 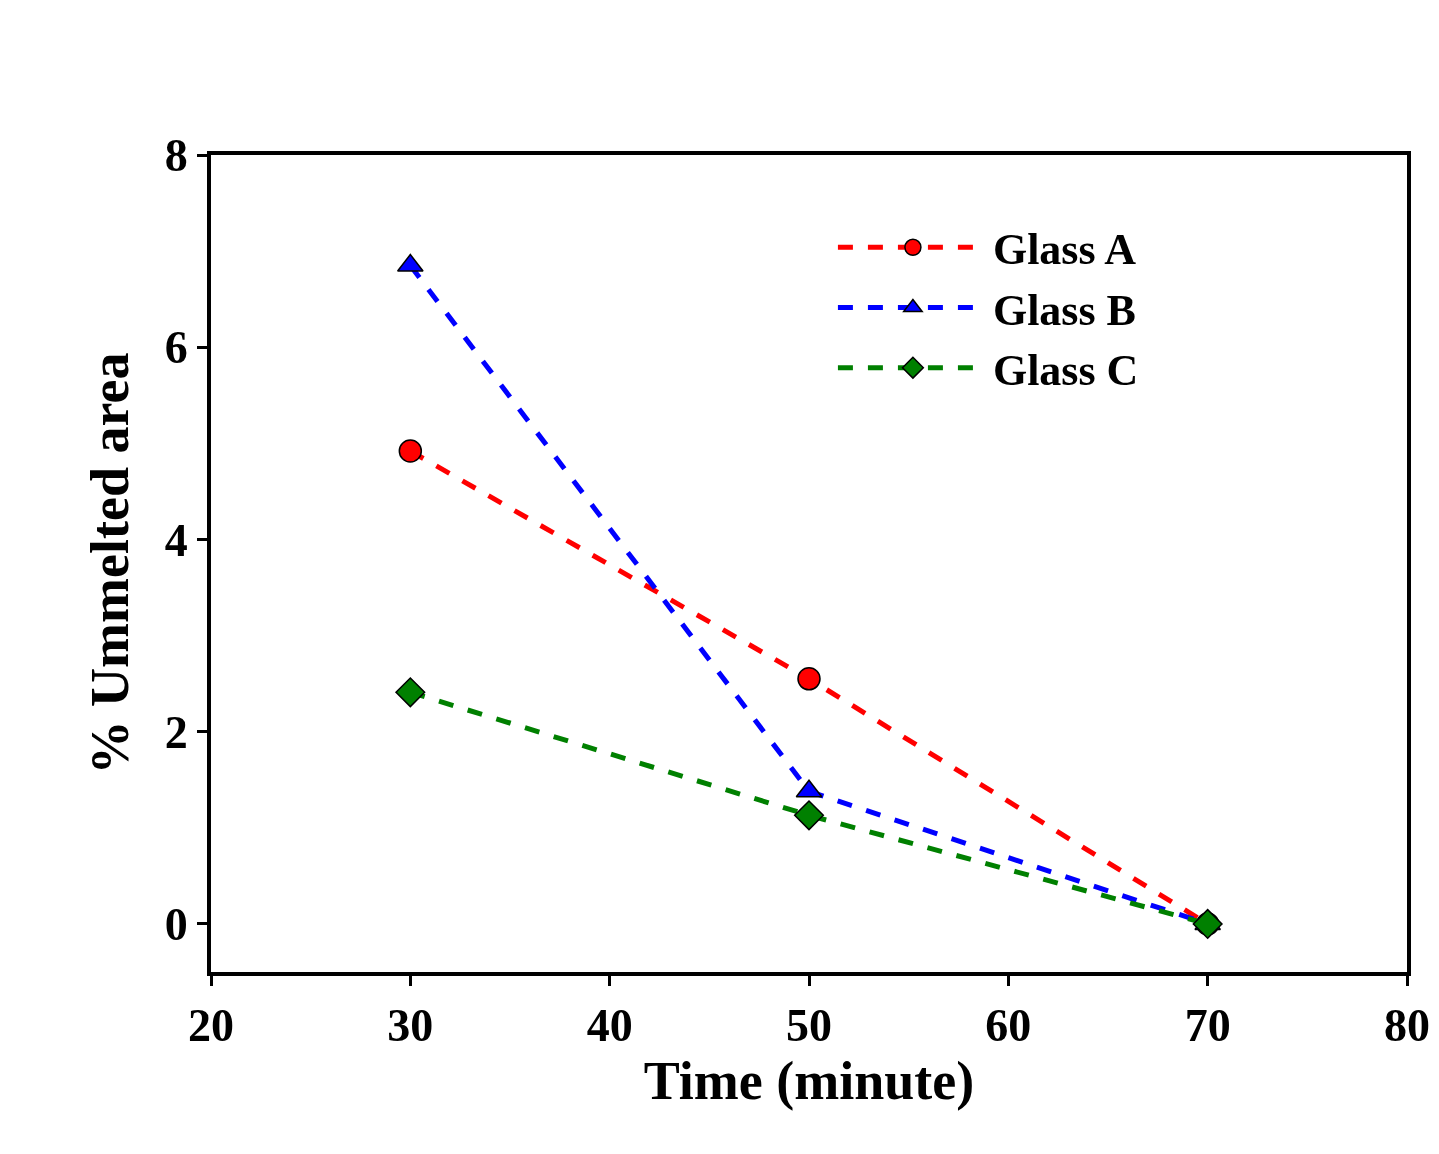 I want to click on y-axis-title: % Ummelted area, so click(x=109, y=563).